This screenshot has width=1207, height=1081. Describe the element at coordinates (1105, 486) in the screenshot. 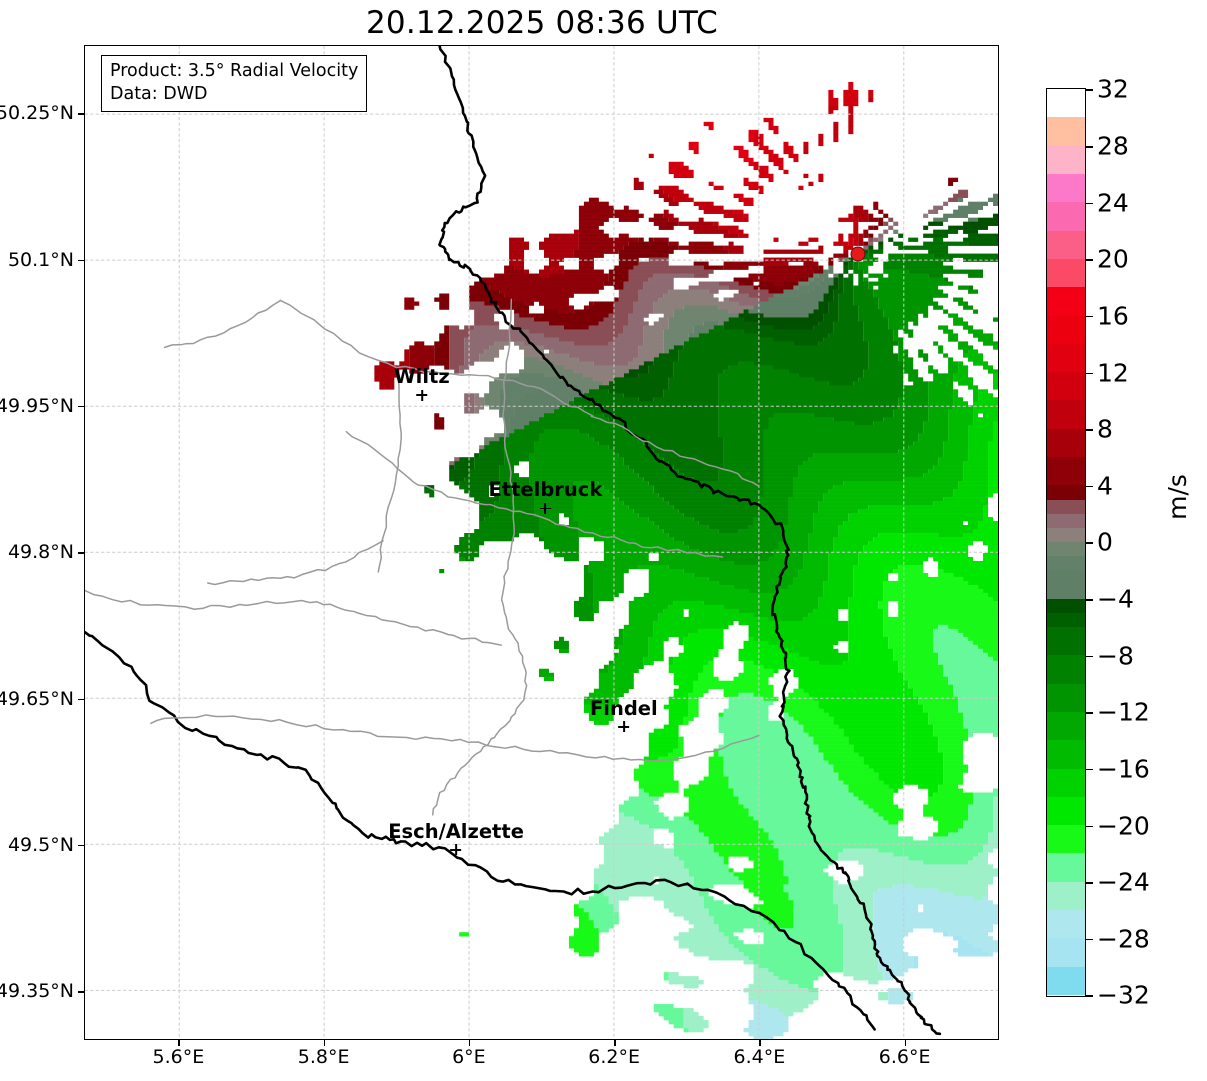

I see `colorbar-tick-label-7: 4` at that location.